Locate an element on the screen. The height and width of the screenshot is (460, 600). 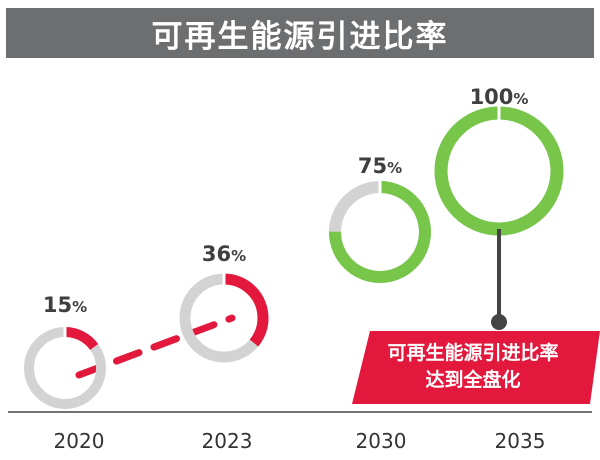
callout-text-line: 达到全盘化 is located at coordinates (472, 379).